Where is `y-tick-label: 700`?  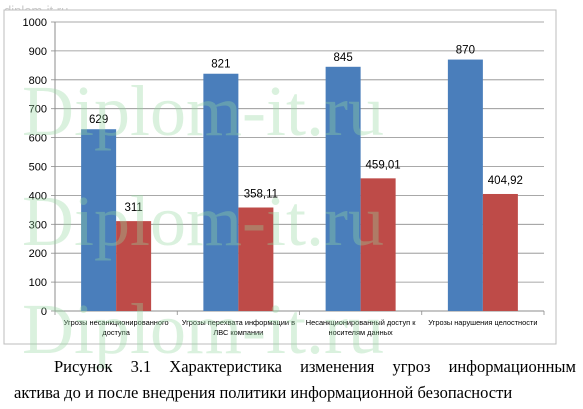 y-tick-label: 700 is located at coordinates (38, 110).